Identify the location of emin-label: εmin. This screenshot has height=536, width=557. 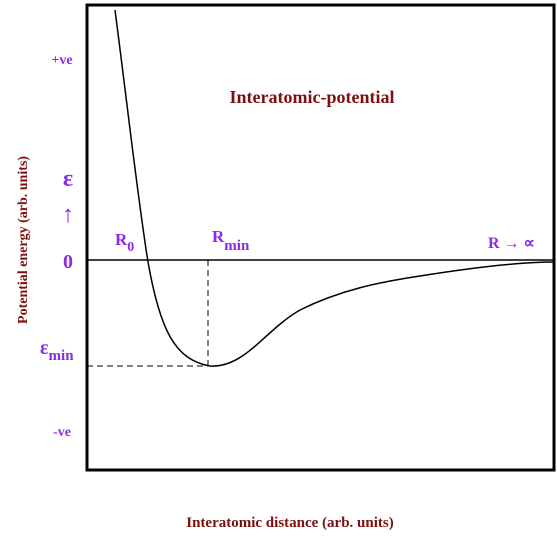
(57, 350).